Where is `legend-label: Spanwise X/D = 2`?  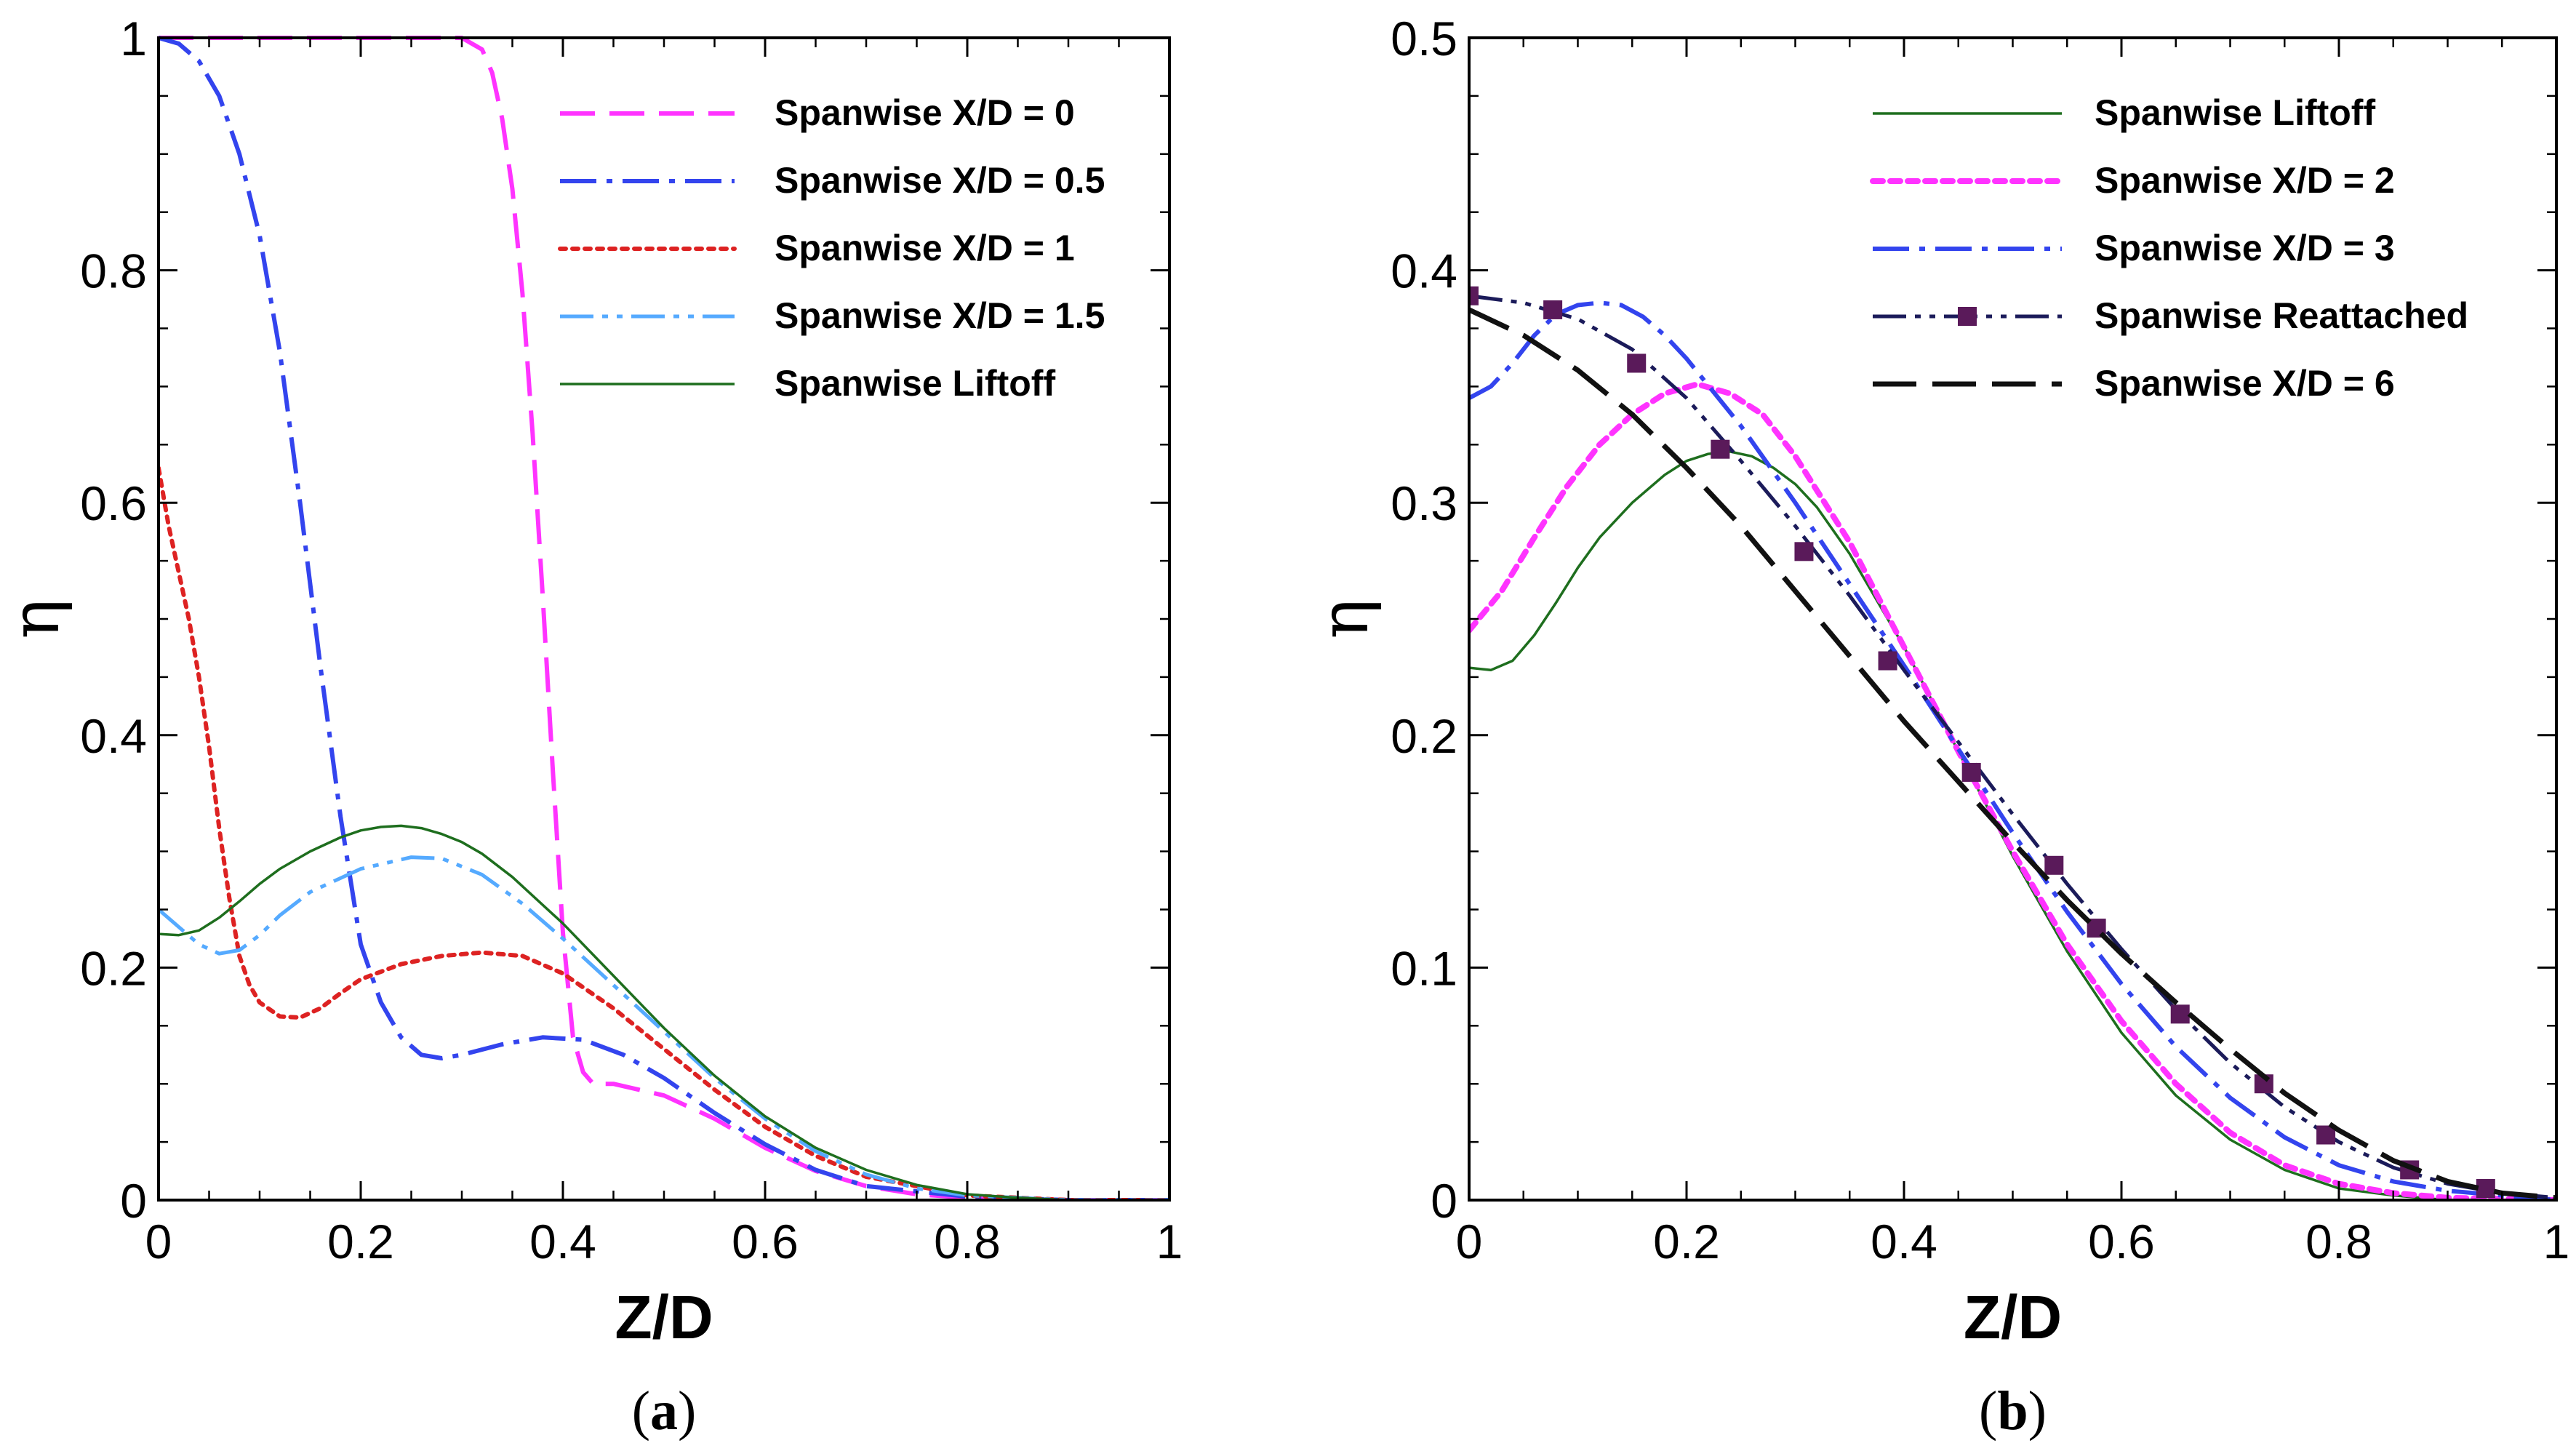
legend-label: Spanwise X/D = 2 is located at coordinates (2245, 180).